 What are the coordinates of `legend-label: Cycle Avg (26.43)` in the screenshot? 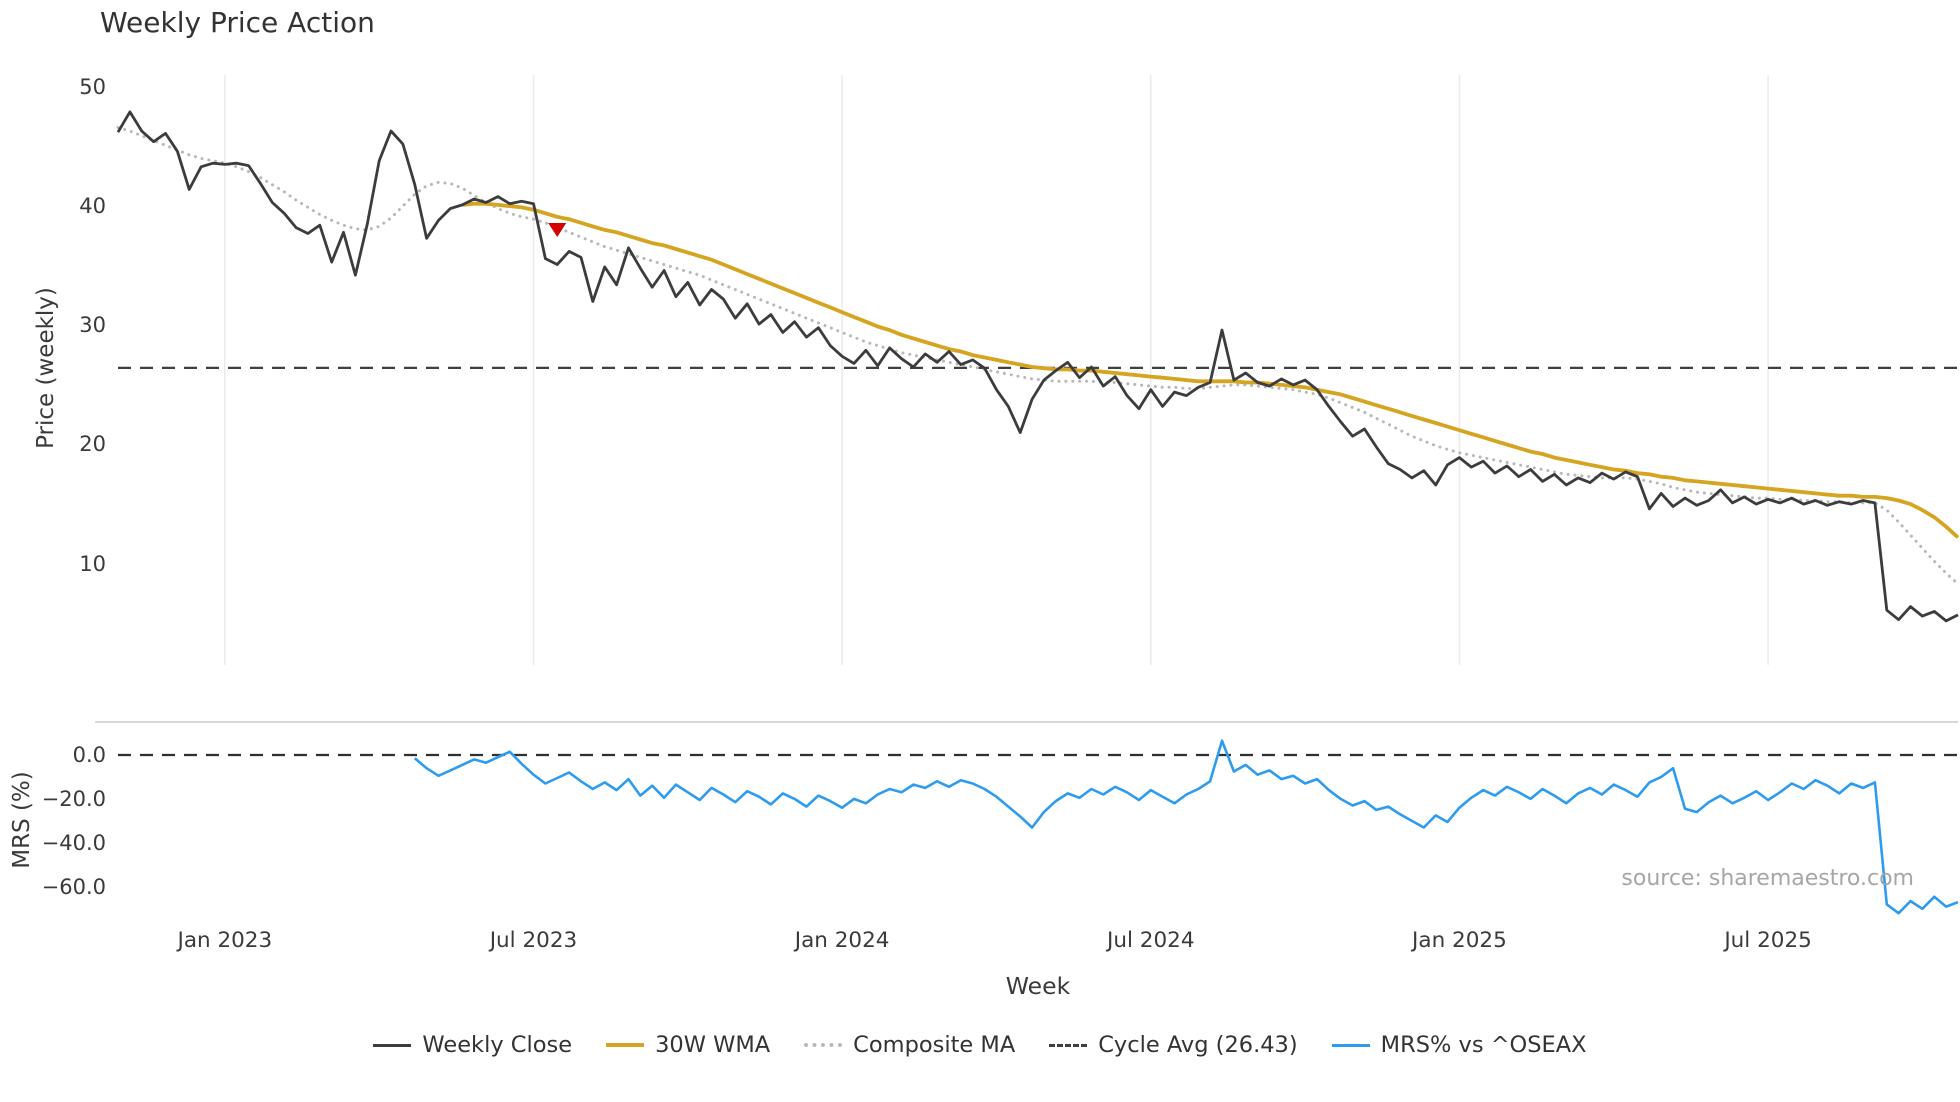 It's located at (1198, 1045).